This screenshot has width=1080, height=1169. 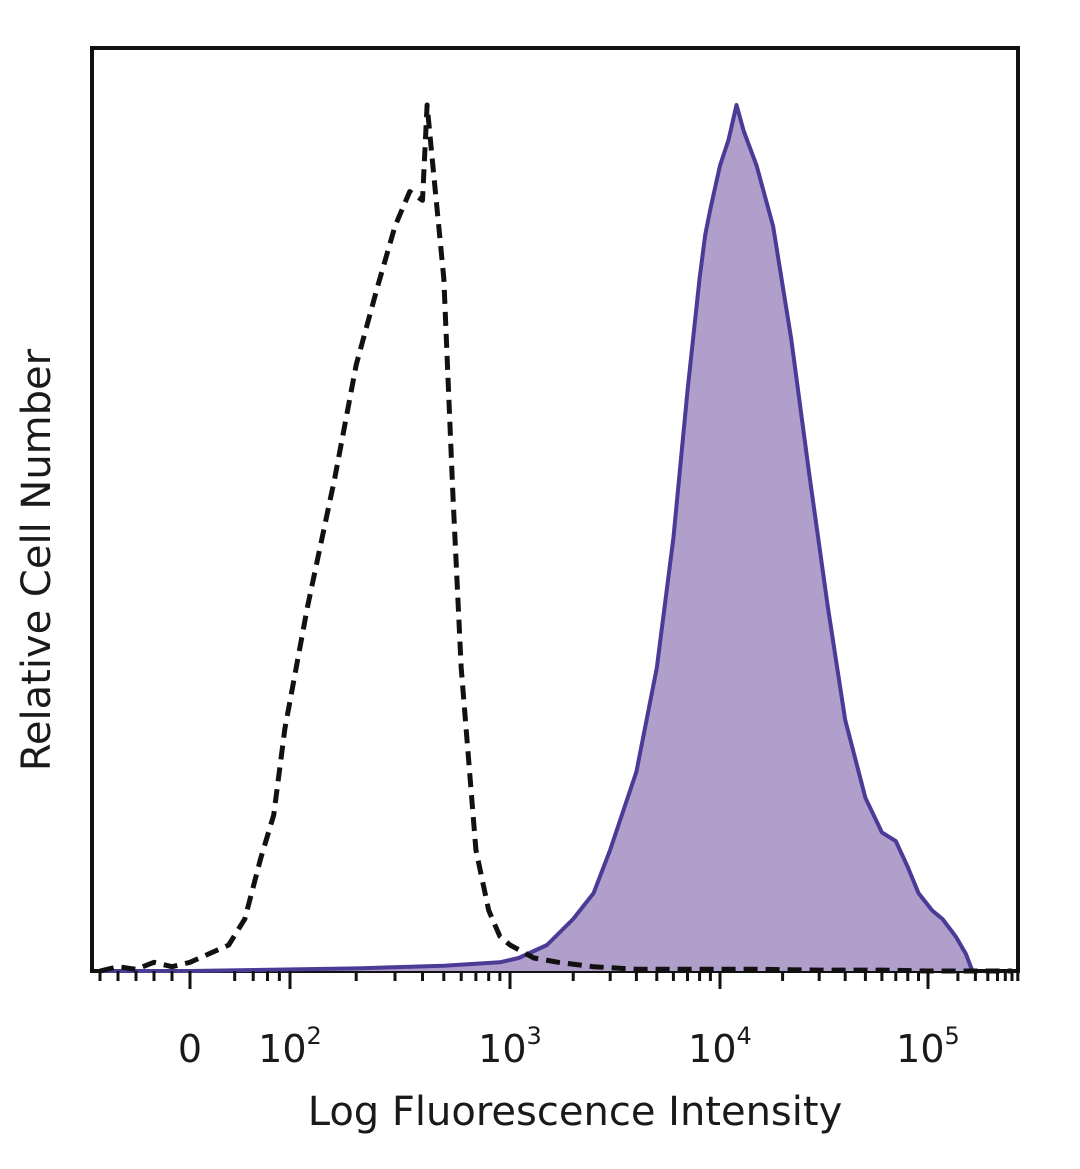 I want to click on x-tick-label-exponent: 4, so click(x=744, y=1036).